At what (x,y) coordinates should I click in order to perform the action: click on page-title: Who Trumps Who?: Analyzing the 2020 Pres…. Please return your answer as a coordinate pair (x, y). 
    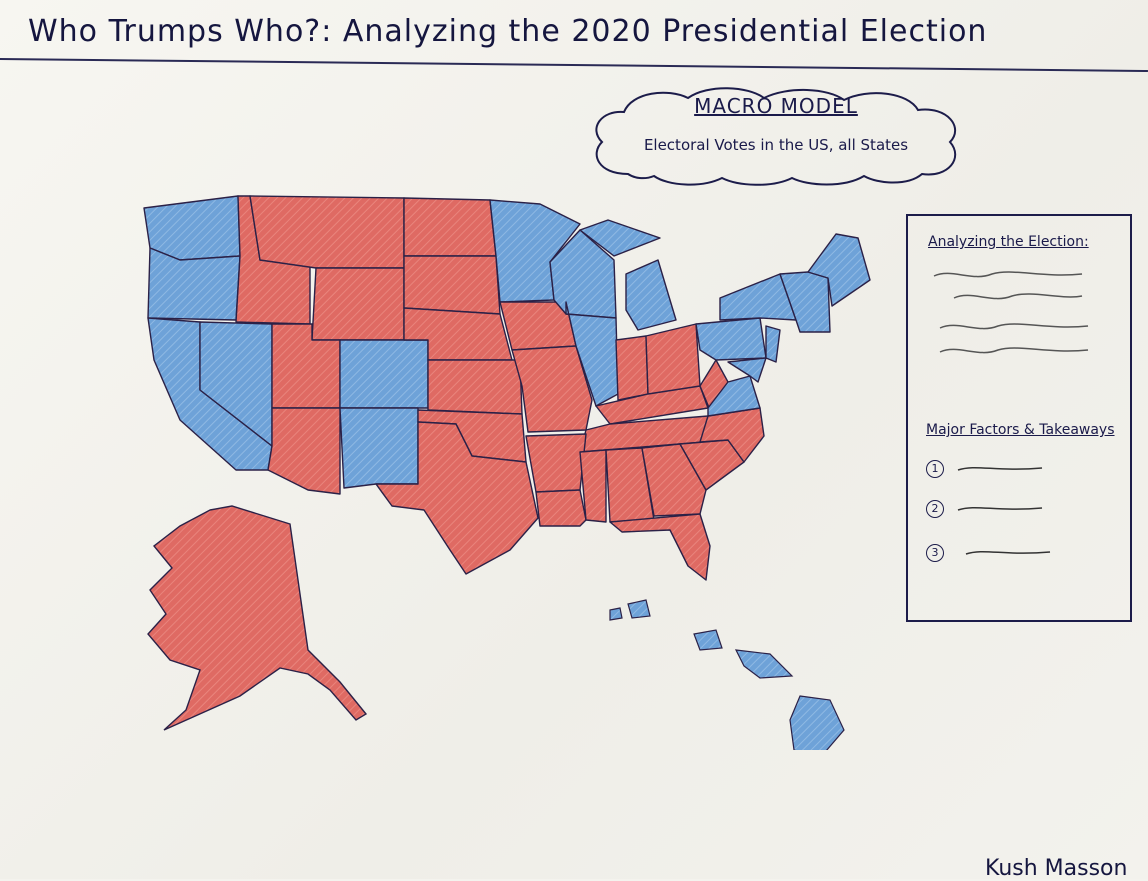
    Looking at the image, I should click on (508, 31).